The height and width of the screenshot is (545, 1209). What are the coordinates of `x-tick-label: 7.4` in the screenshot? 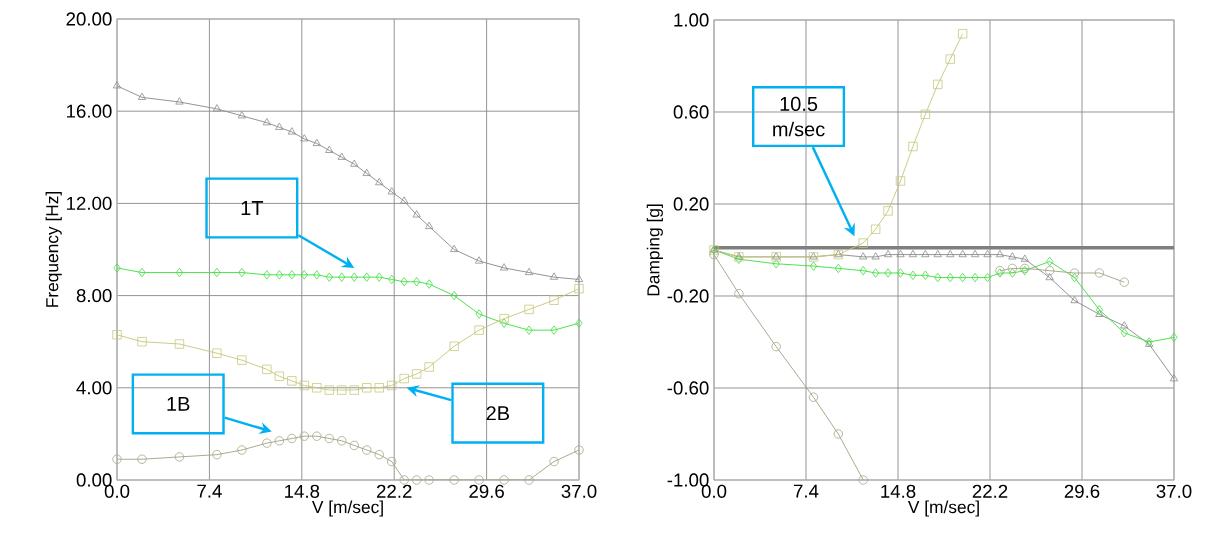 It's located at (209, 491).